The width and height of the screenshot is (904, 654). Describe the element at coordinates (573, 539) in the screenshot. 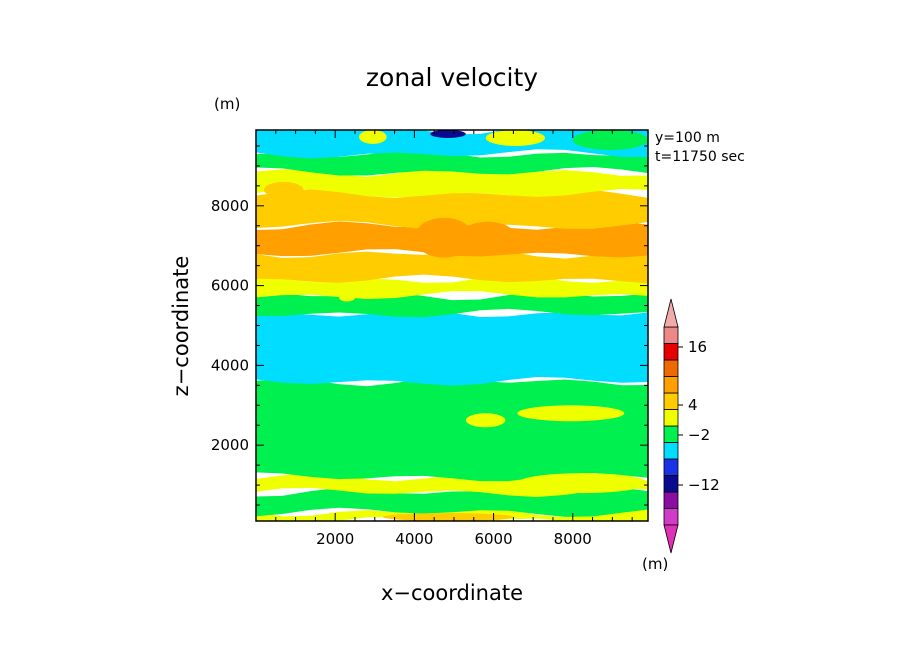

I see `x-tick-label: 8000` at that location.